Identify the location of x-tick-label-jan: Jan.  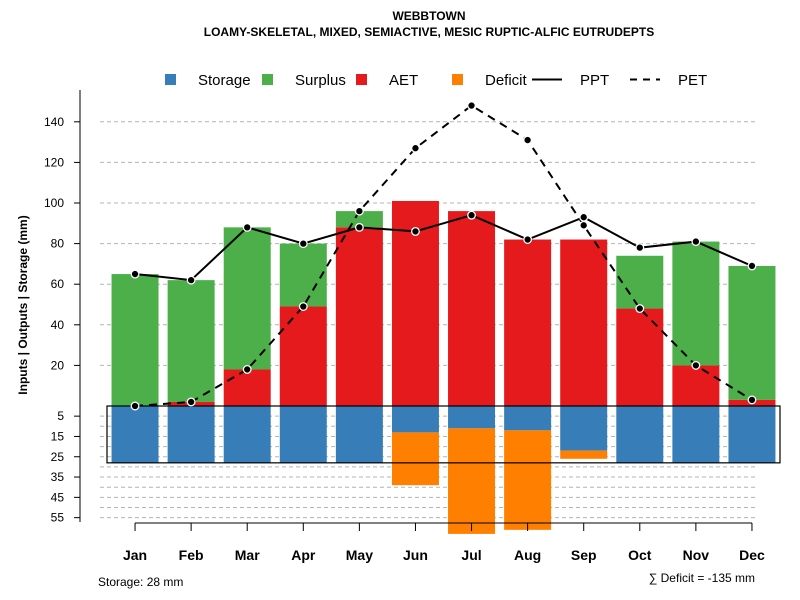
(135, 555).